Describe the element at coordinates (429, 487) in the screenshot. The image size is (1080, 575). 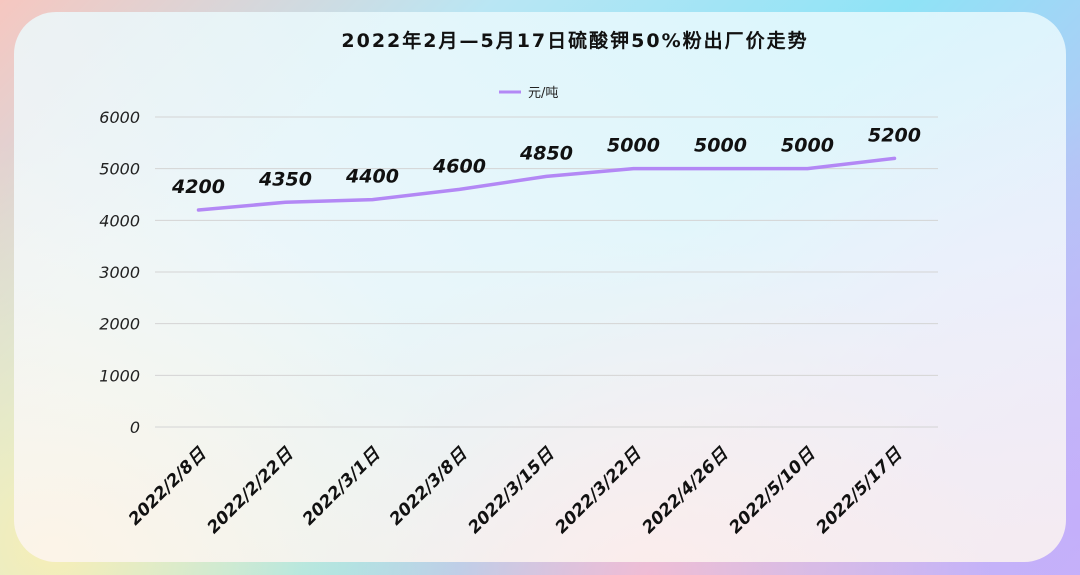
I see `x-tick-label: 2022/3/8日` at that location.